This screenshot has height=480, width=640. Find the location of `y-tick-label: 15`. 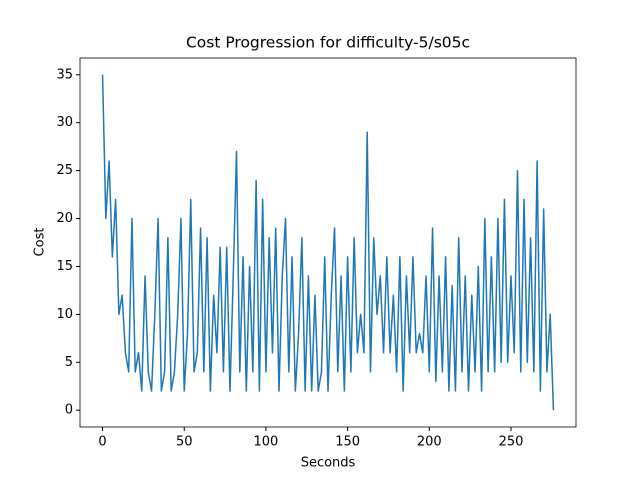

y-tick-label: 15 is located at coordinates (64, 266).